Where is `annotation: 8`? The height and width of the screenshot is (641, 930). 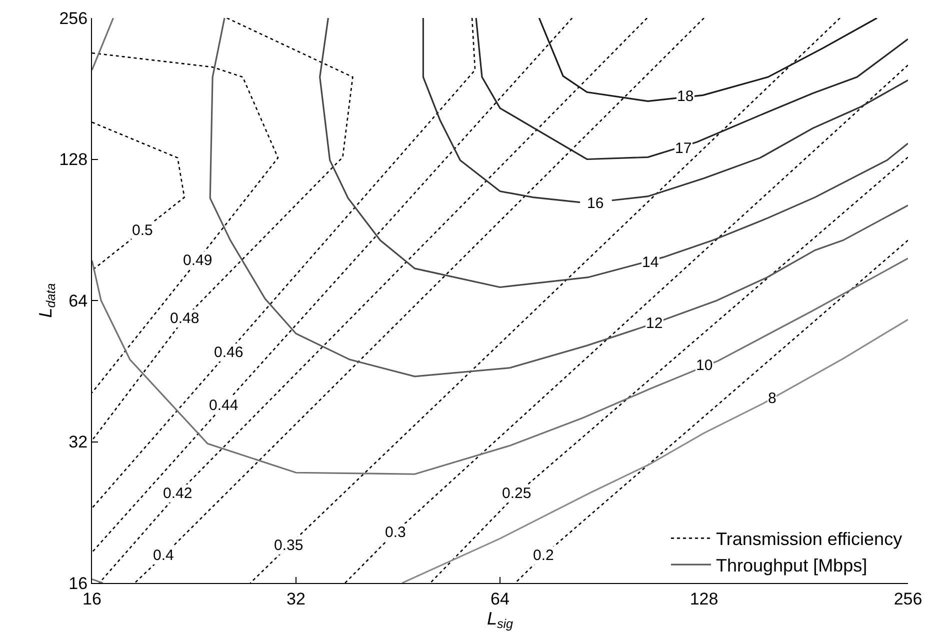 annotation: 8 is located at coordinates (772, 398).